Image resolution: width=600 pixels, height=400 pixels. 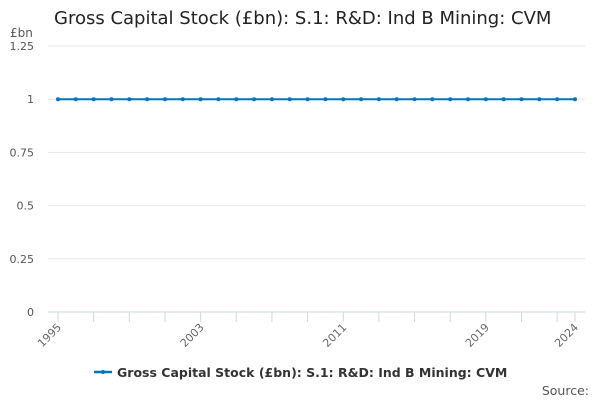 What do you see at coordinates (477, 335) in the screenshot?
I see `x-tick-label: 2019` at bounding box center [477, 335].